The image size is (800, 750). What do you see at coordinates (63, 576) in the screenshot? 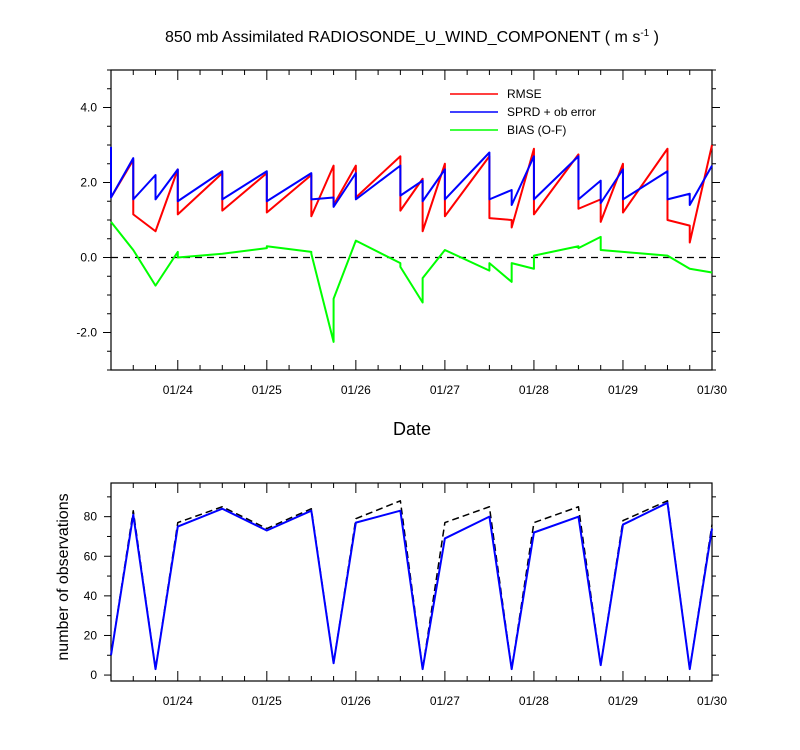
I see `bottom-y-axis-label: number of observations` at bounding box center [63, 576].